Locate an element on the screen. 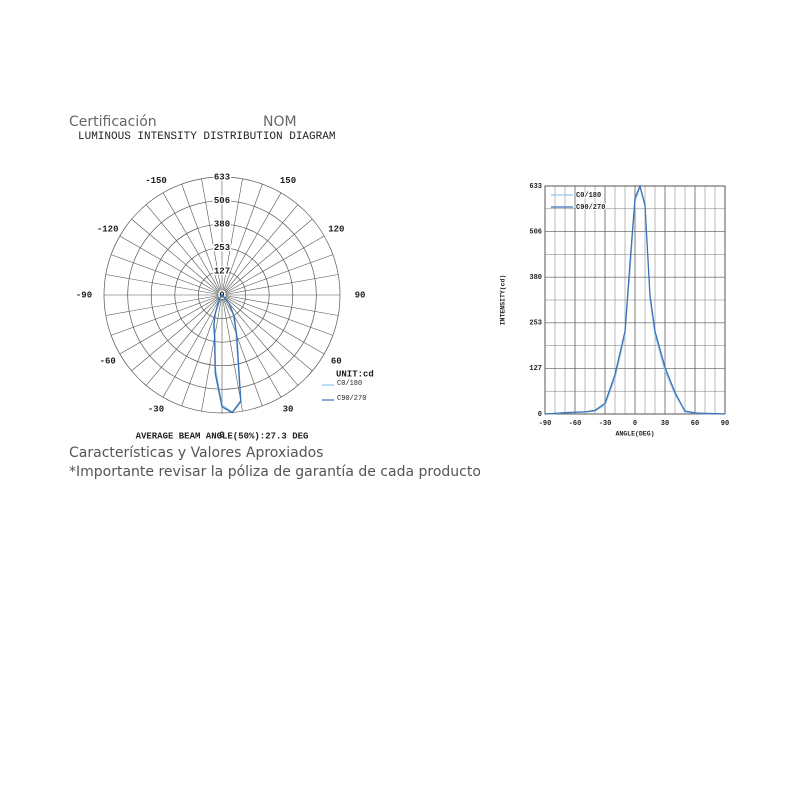  angle-label: 90 is located at coordinates (360, 295).